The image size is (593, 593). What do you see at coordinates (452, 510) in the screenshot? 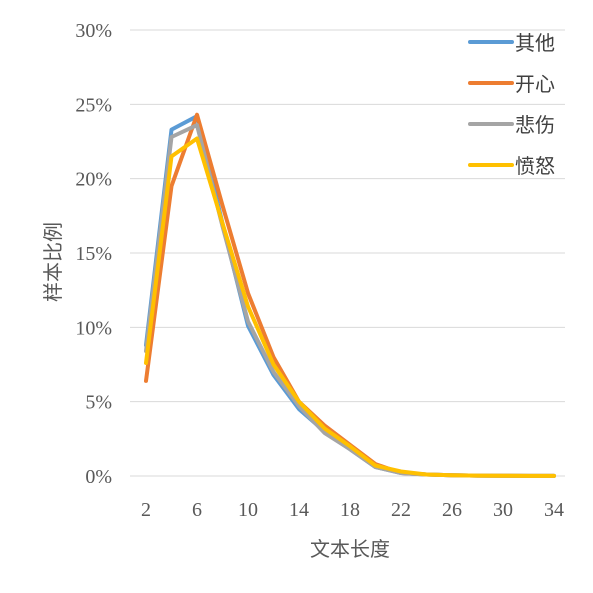
I see `x-tick-label: 26` at bounding box center [452, 510].